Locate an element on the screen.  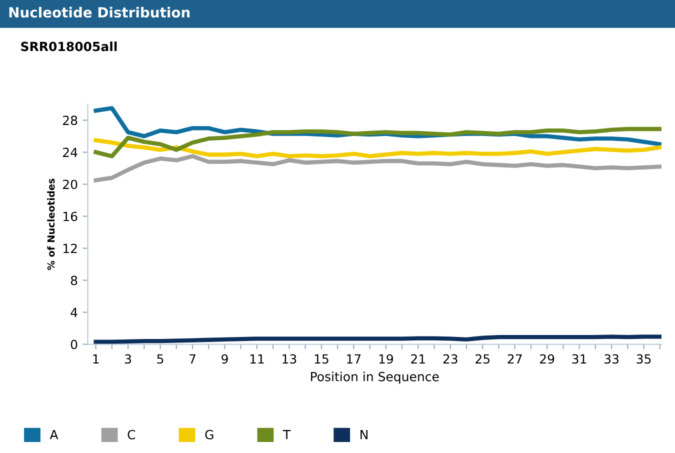
legend-label: C is located at coordinates (132, 435).